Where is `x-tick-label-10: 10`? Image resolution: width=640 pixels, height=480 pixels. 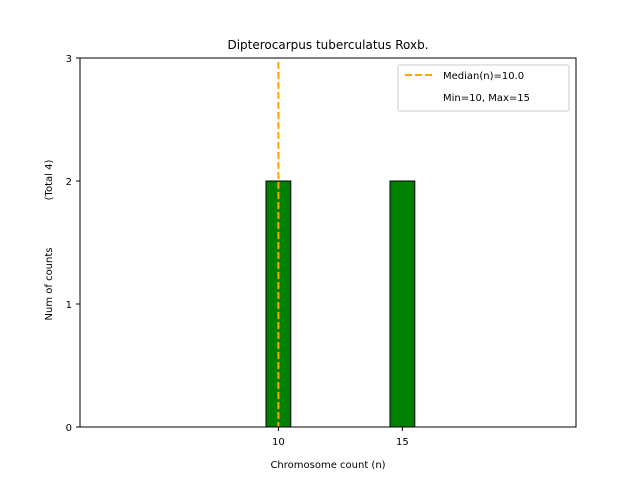
x-tick-label-10: 10 is located at coordinates (278, 442).